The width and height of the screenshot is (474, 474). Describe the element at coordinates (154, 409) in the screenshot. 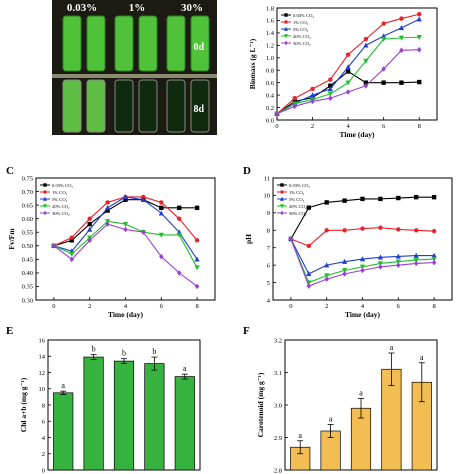

I see `bar-group-3: b` at that location.